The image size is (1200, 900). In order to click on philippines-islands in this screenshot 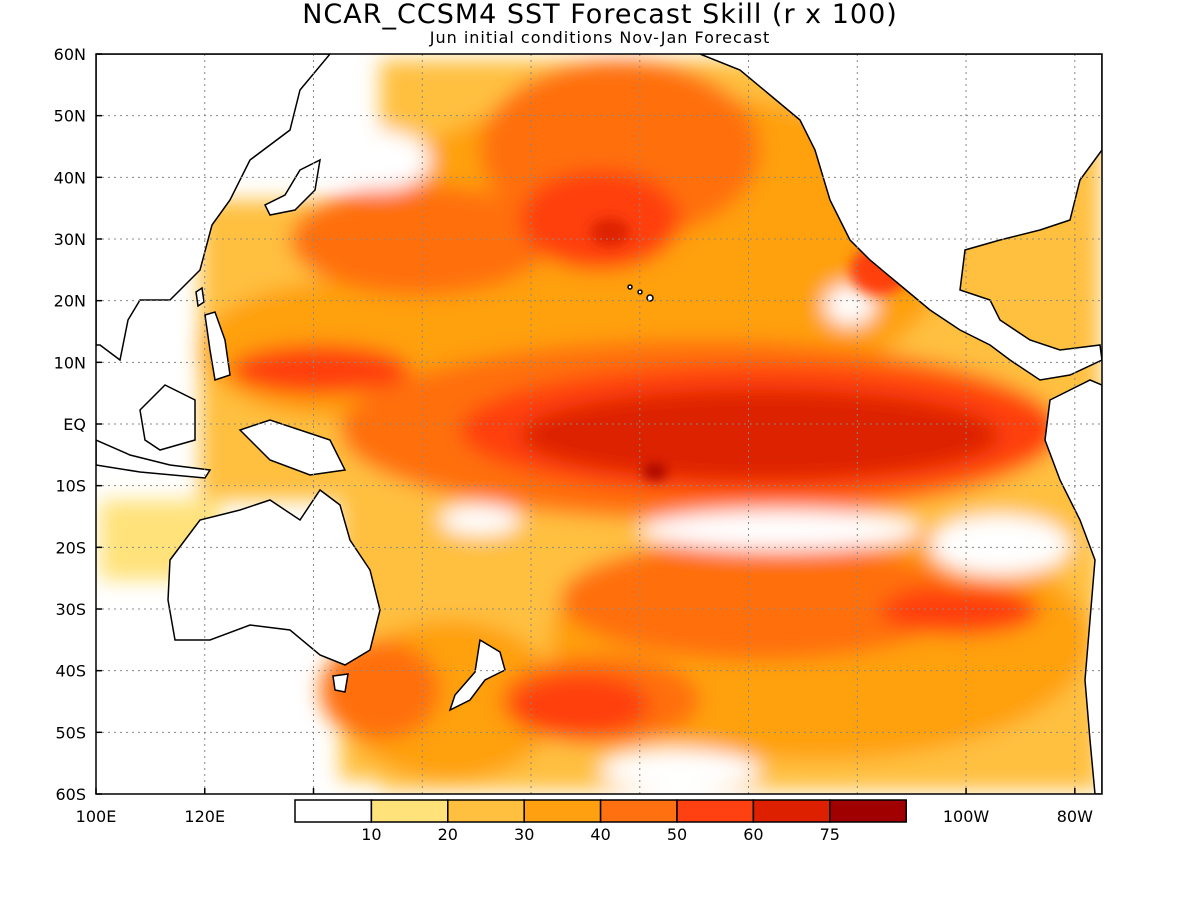, I will do `click(217, 346)`.